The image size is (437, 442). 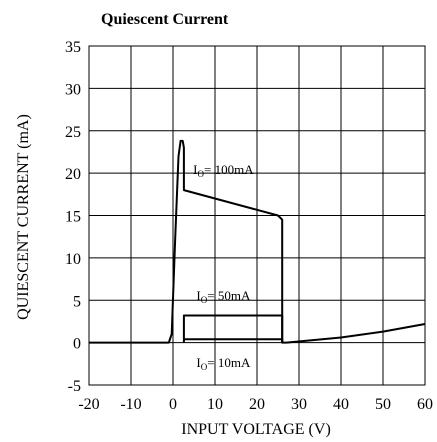 I want to click on y-tick-labels: -5 0 5 10 15 20 25 30 35, so click(x=73, y=217).